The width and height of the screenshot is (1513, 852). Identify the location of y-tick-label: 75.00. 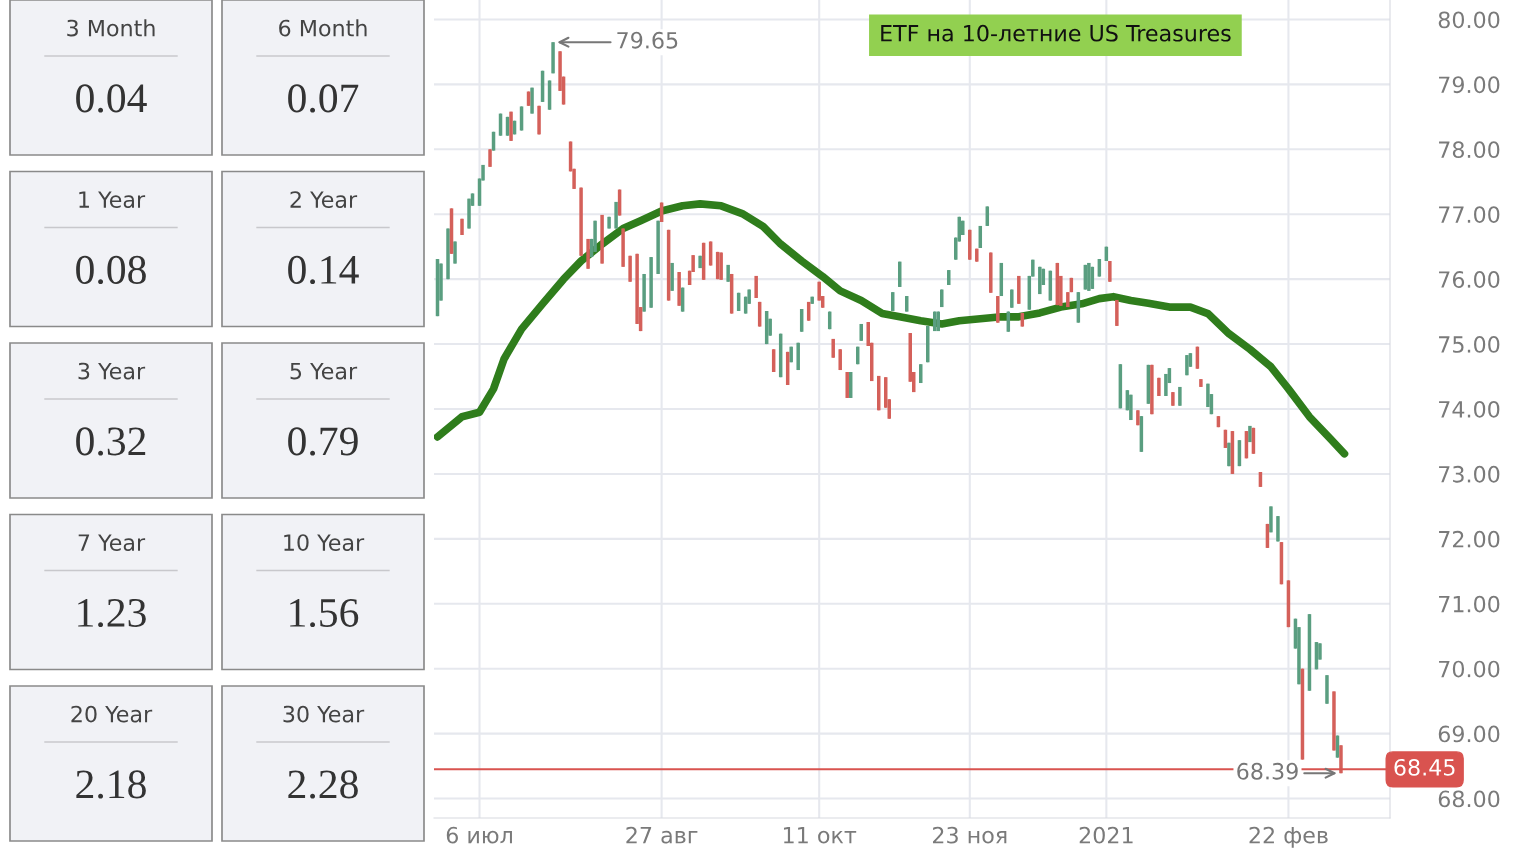
(1469, 344).